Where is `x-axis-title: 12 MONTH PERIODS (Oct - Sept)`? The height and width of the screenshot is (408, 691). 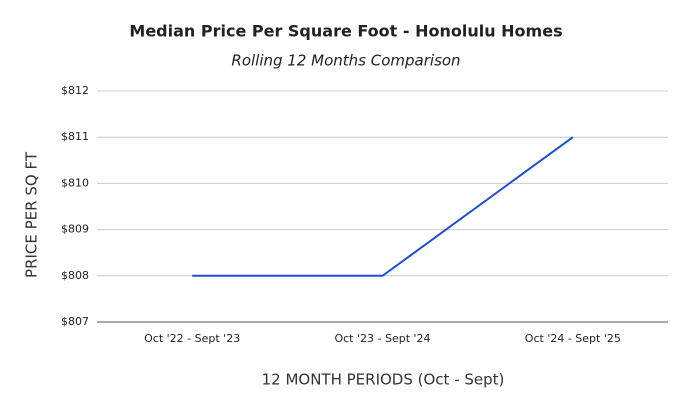 x-axis-title: 12 MONTH PERIODS (Oct - Sept) is located at coordinates (383, 380).